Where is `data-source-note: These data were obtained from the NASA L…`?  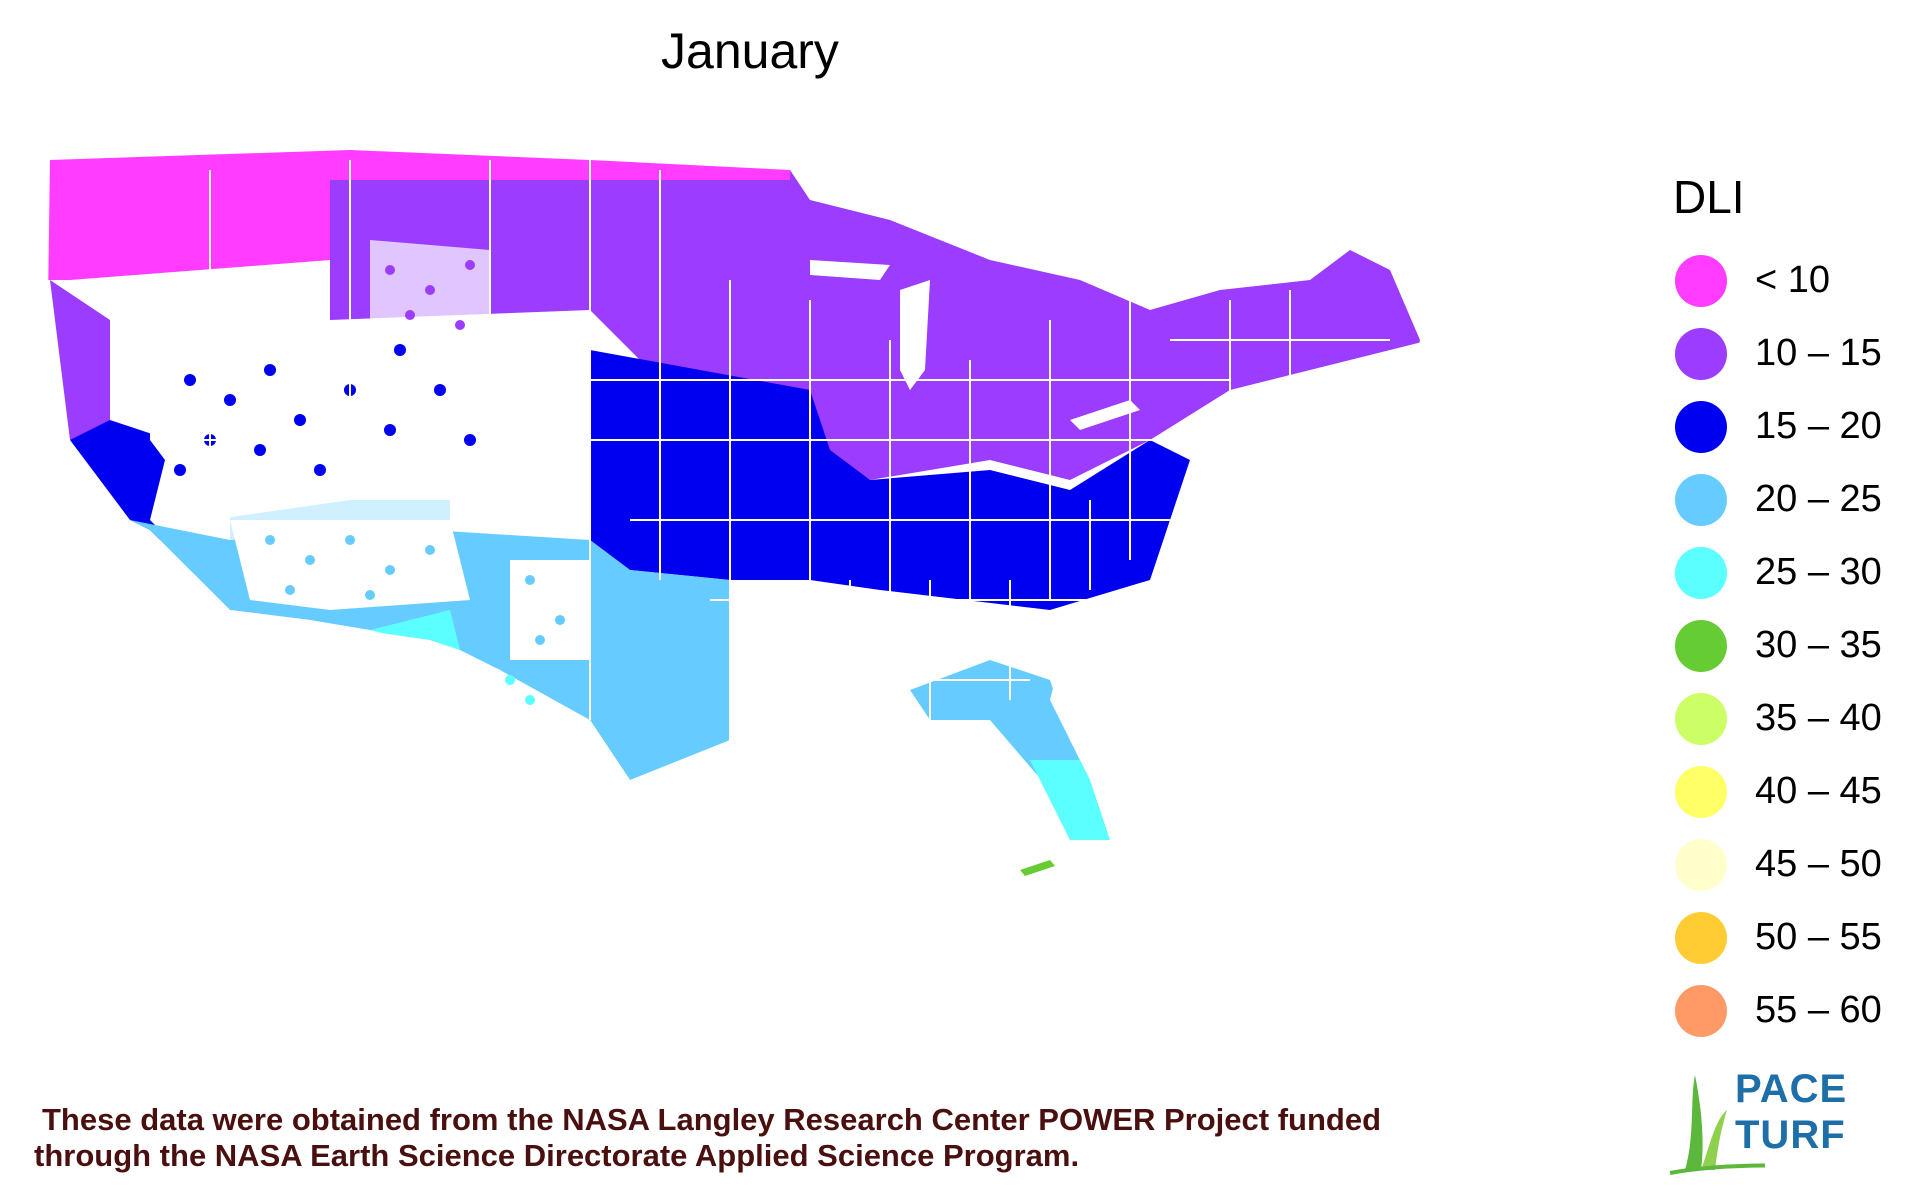 data-source-note: These data were obtained from the NASA L… is located at coordinates (784, 1138).